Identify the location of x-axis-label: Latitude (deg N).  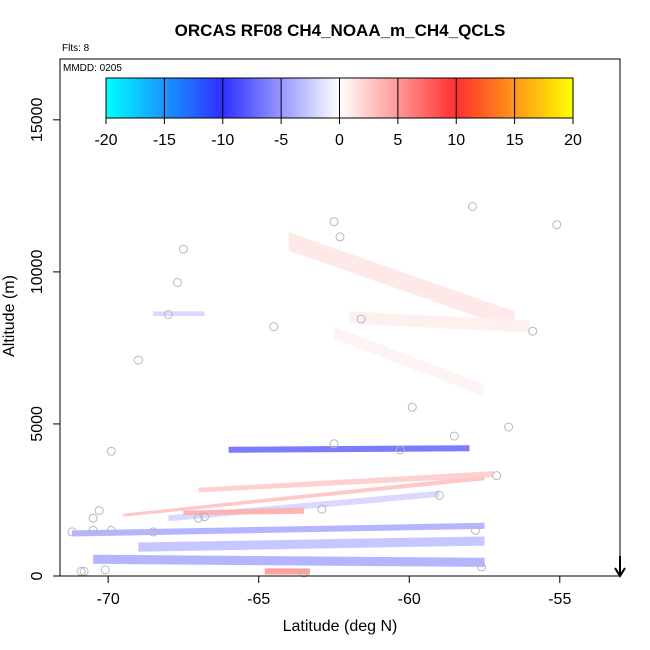
(340, 626).